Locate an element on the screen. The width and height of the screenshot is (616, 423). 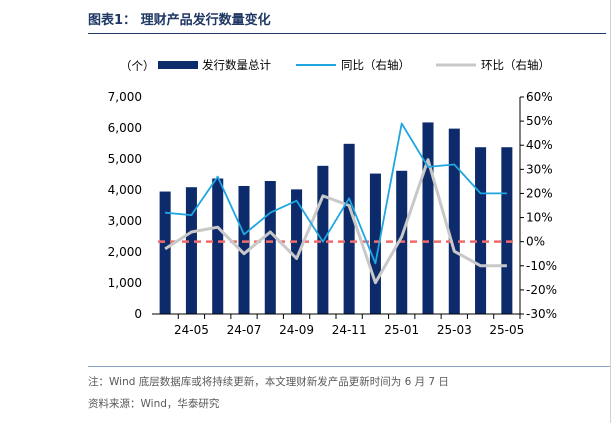
left-tick-label: 2,000 is located at coordinates (125, 252).